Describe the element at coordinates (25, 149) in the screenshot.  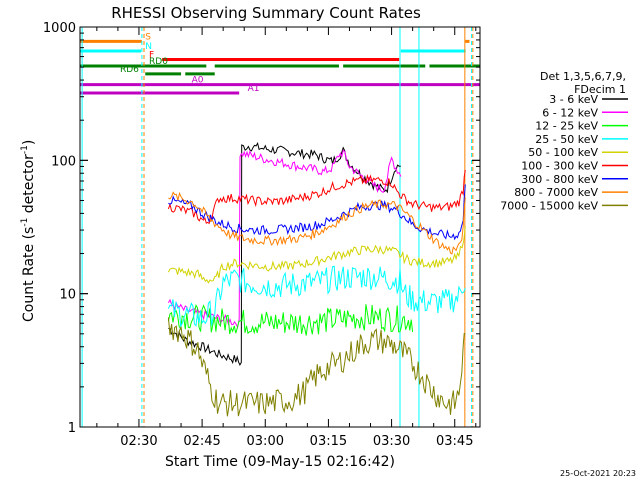
I see `y-label-sup2: -1` at that location.